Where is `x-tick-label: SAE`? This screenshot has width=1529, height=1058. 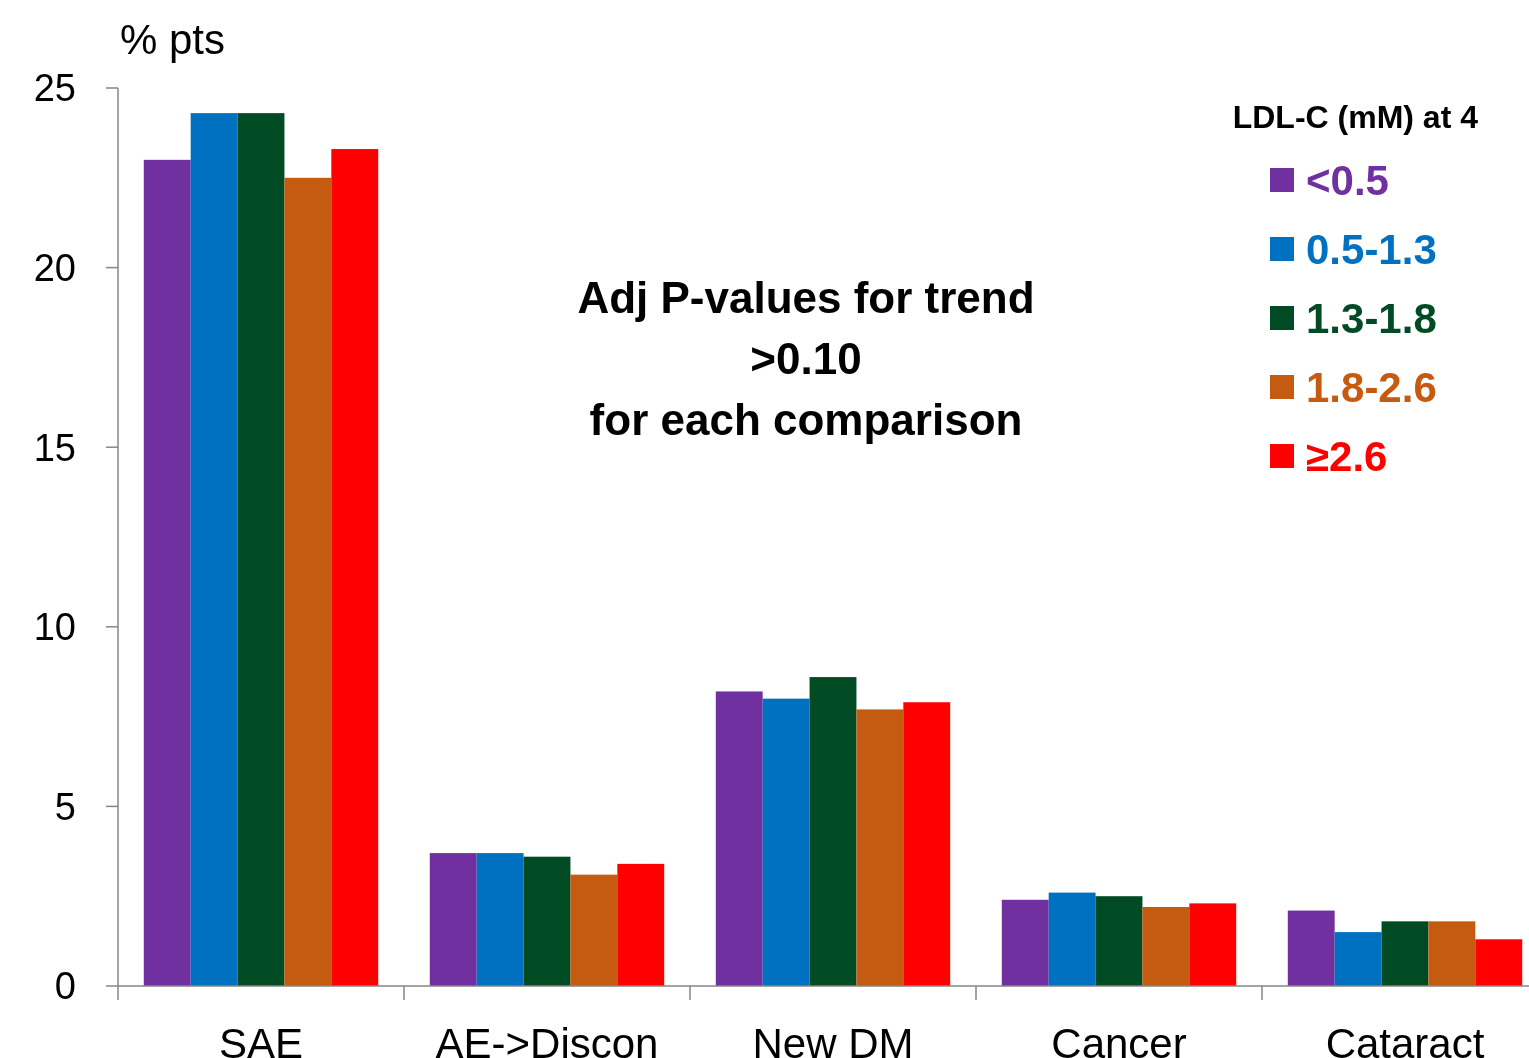 x-tick-label: SAE is located at coordinates (261, 1039).